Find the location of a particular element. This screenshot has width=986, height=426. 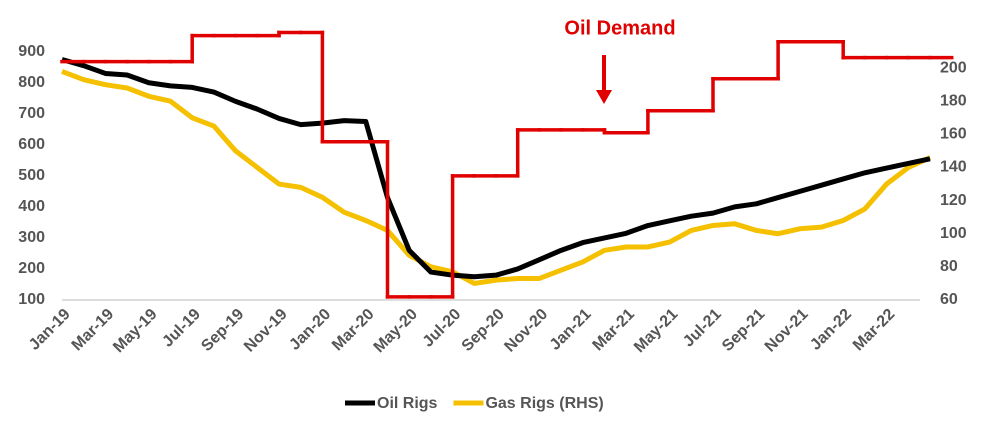

x-tick-label: Nov-19 is located at coordinates (266, 331).